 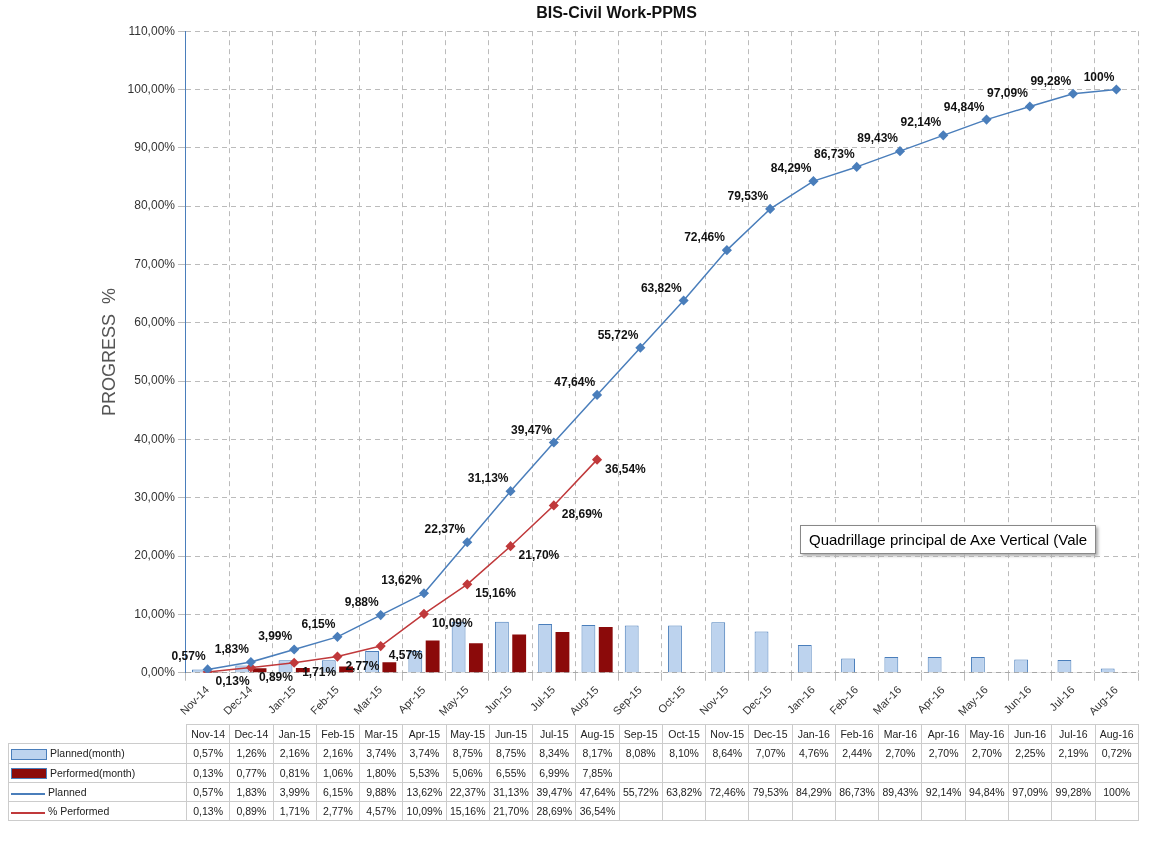 What do you see at coordinates (857, 792) in the screenshot?
I see `data-label: 86,73%` at bounding box center [857, 792].